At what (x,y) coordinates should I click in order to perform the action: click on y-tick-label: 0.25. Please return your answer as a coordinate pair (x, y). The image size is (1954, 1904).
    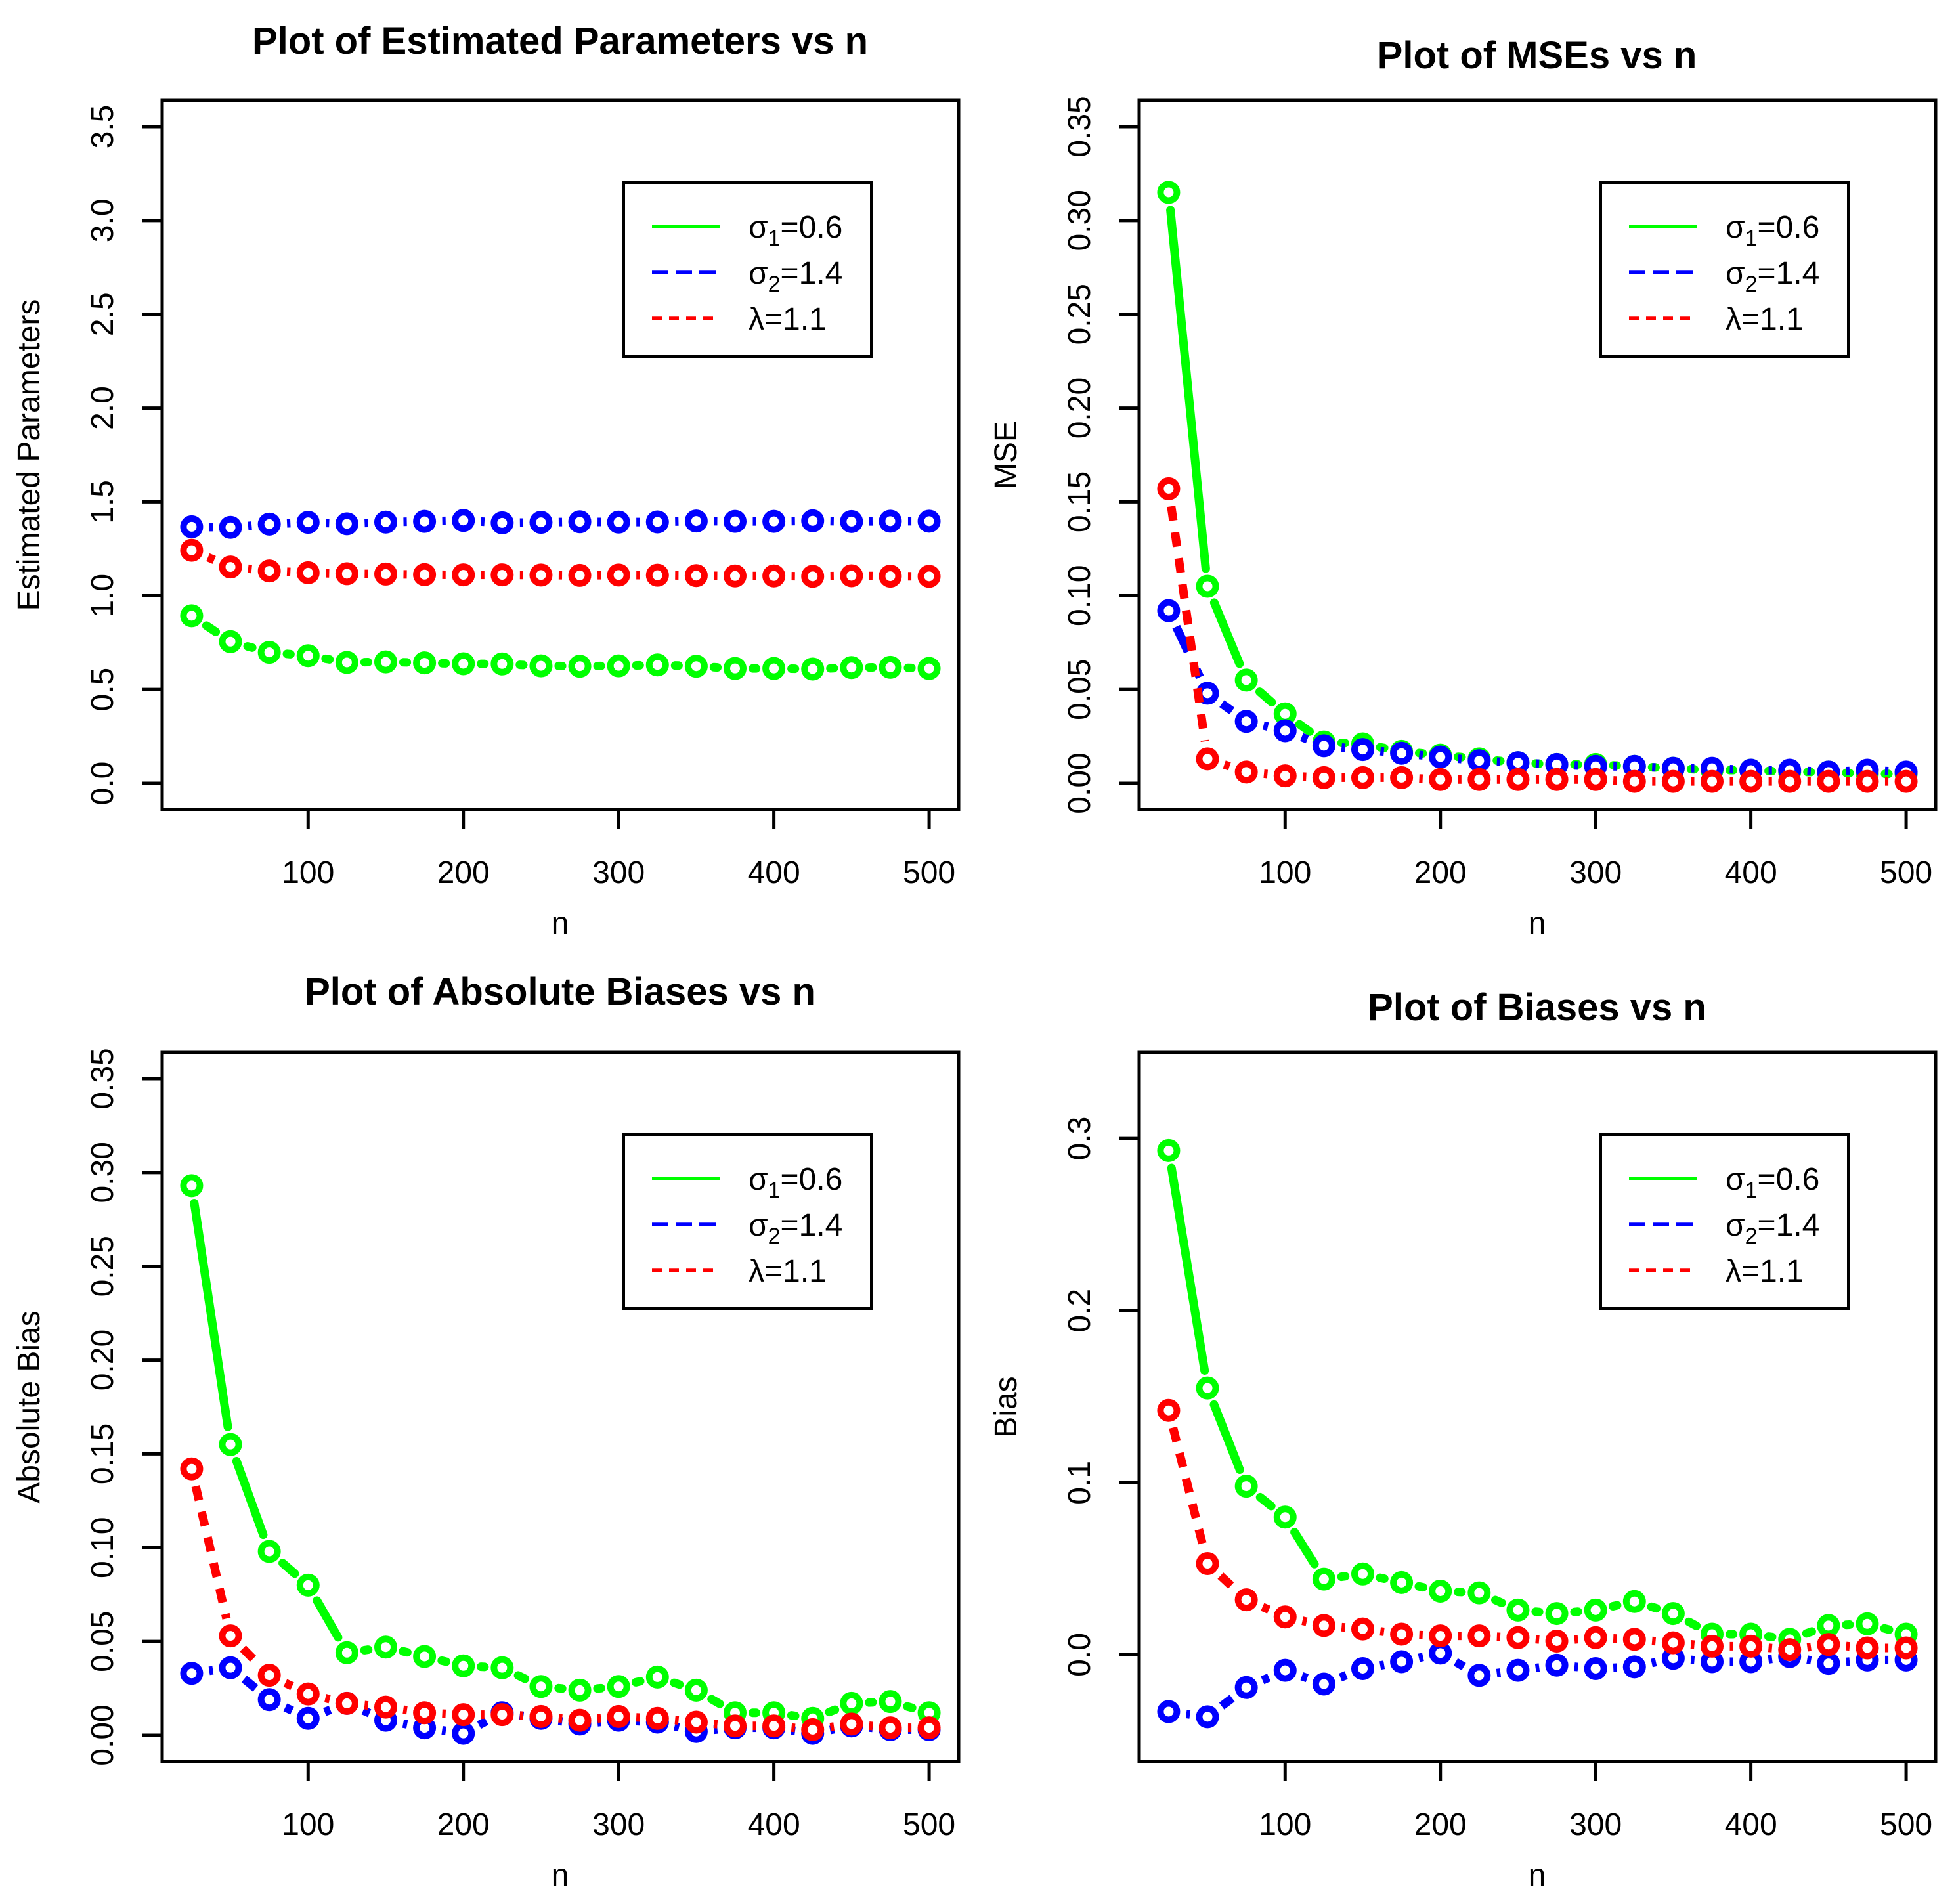
    Looking at the image, I should click on (103, 1266).